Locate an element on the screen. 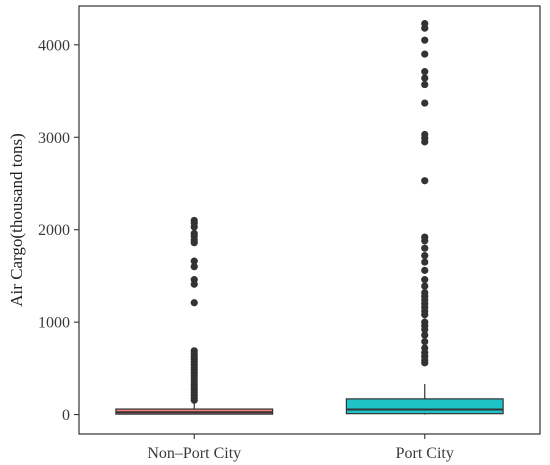 This screenshot has width=550, height=465. y-tick-label: 4000 is located at coordinates (54, 45).